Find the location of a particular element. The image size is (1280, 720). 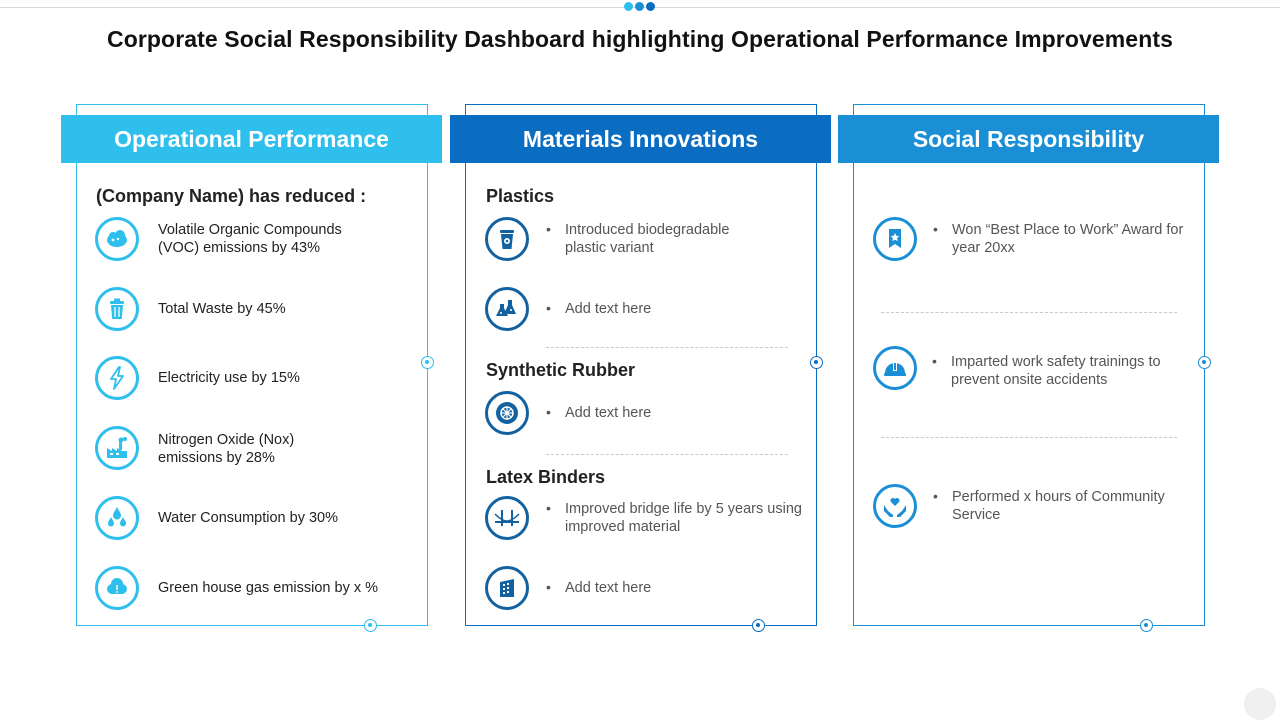

materials-item-text: Introduced biodegradable plastic variant is located at coordinates (647, 239).